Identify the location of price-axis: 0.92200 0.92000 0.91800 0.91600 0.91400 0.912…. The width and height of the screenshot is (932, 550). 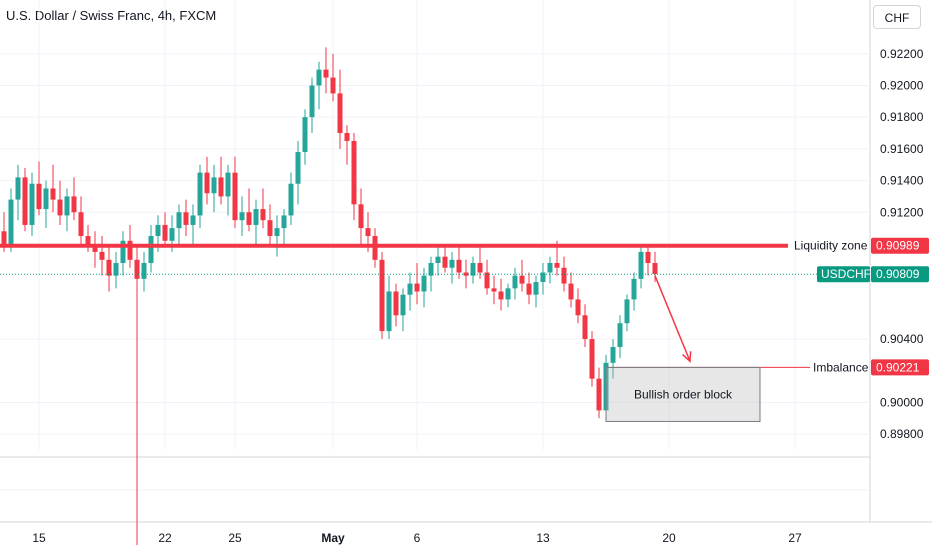
(902, 244).